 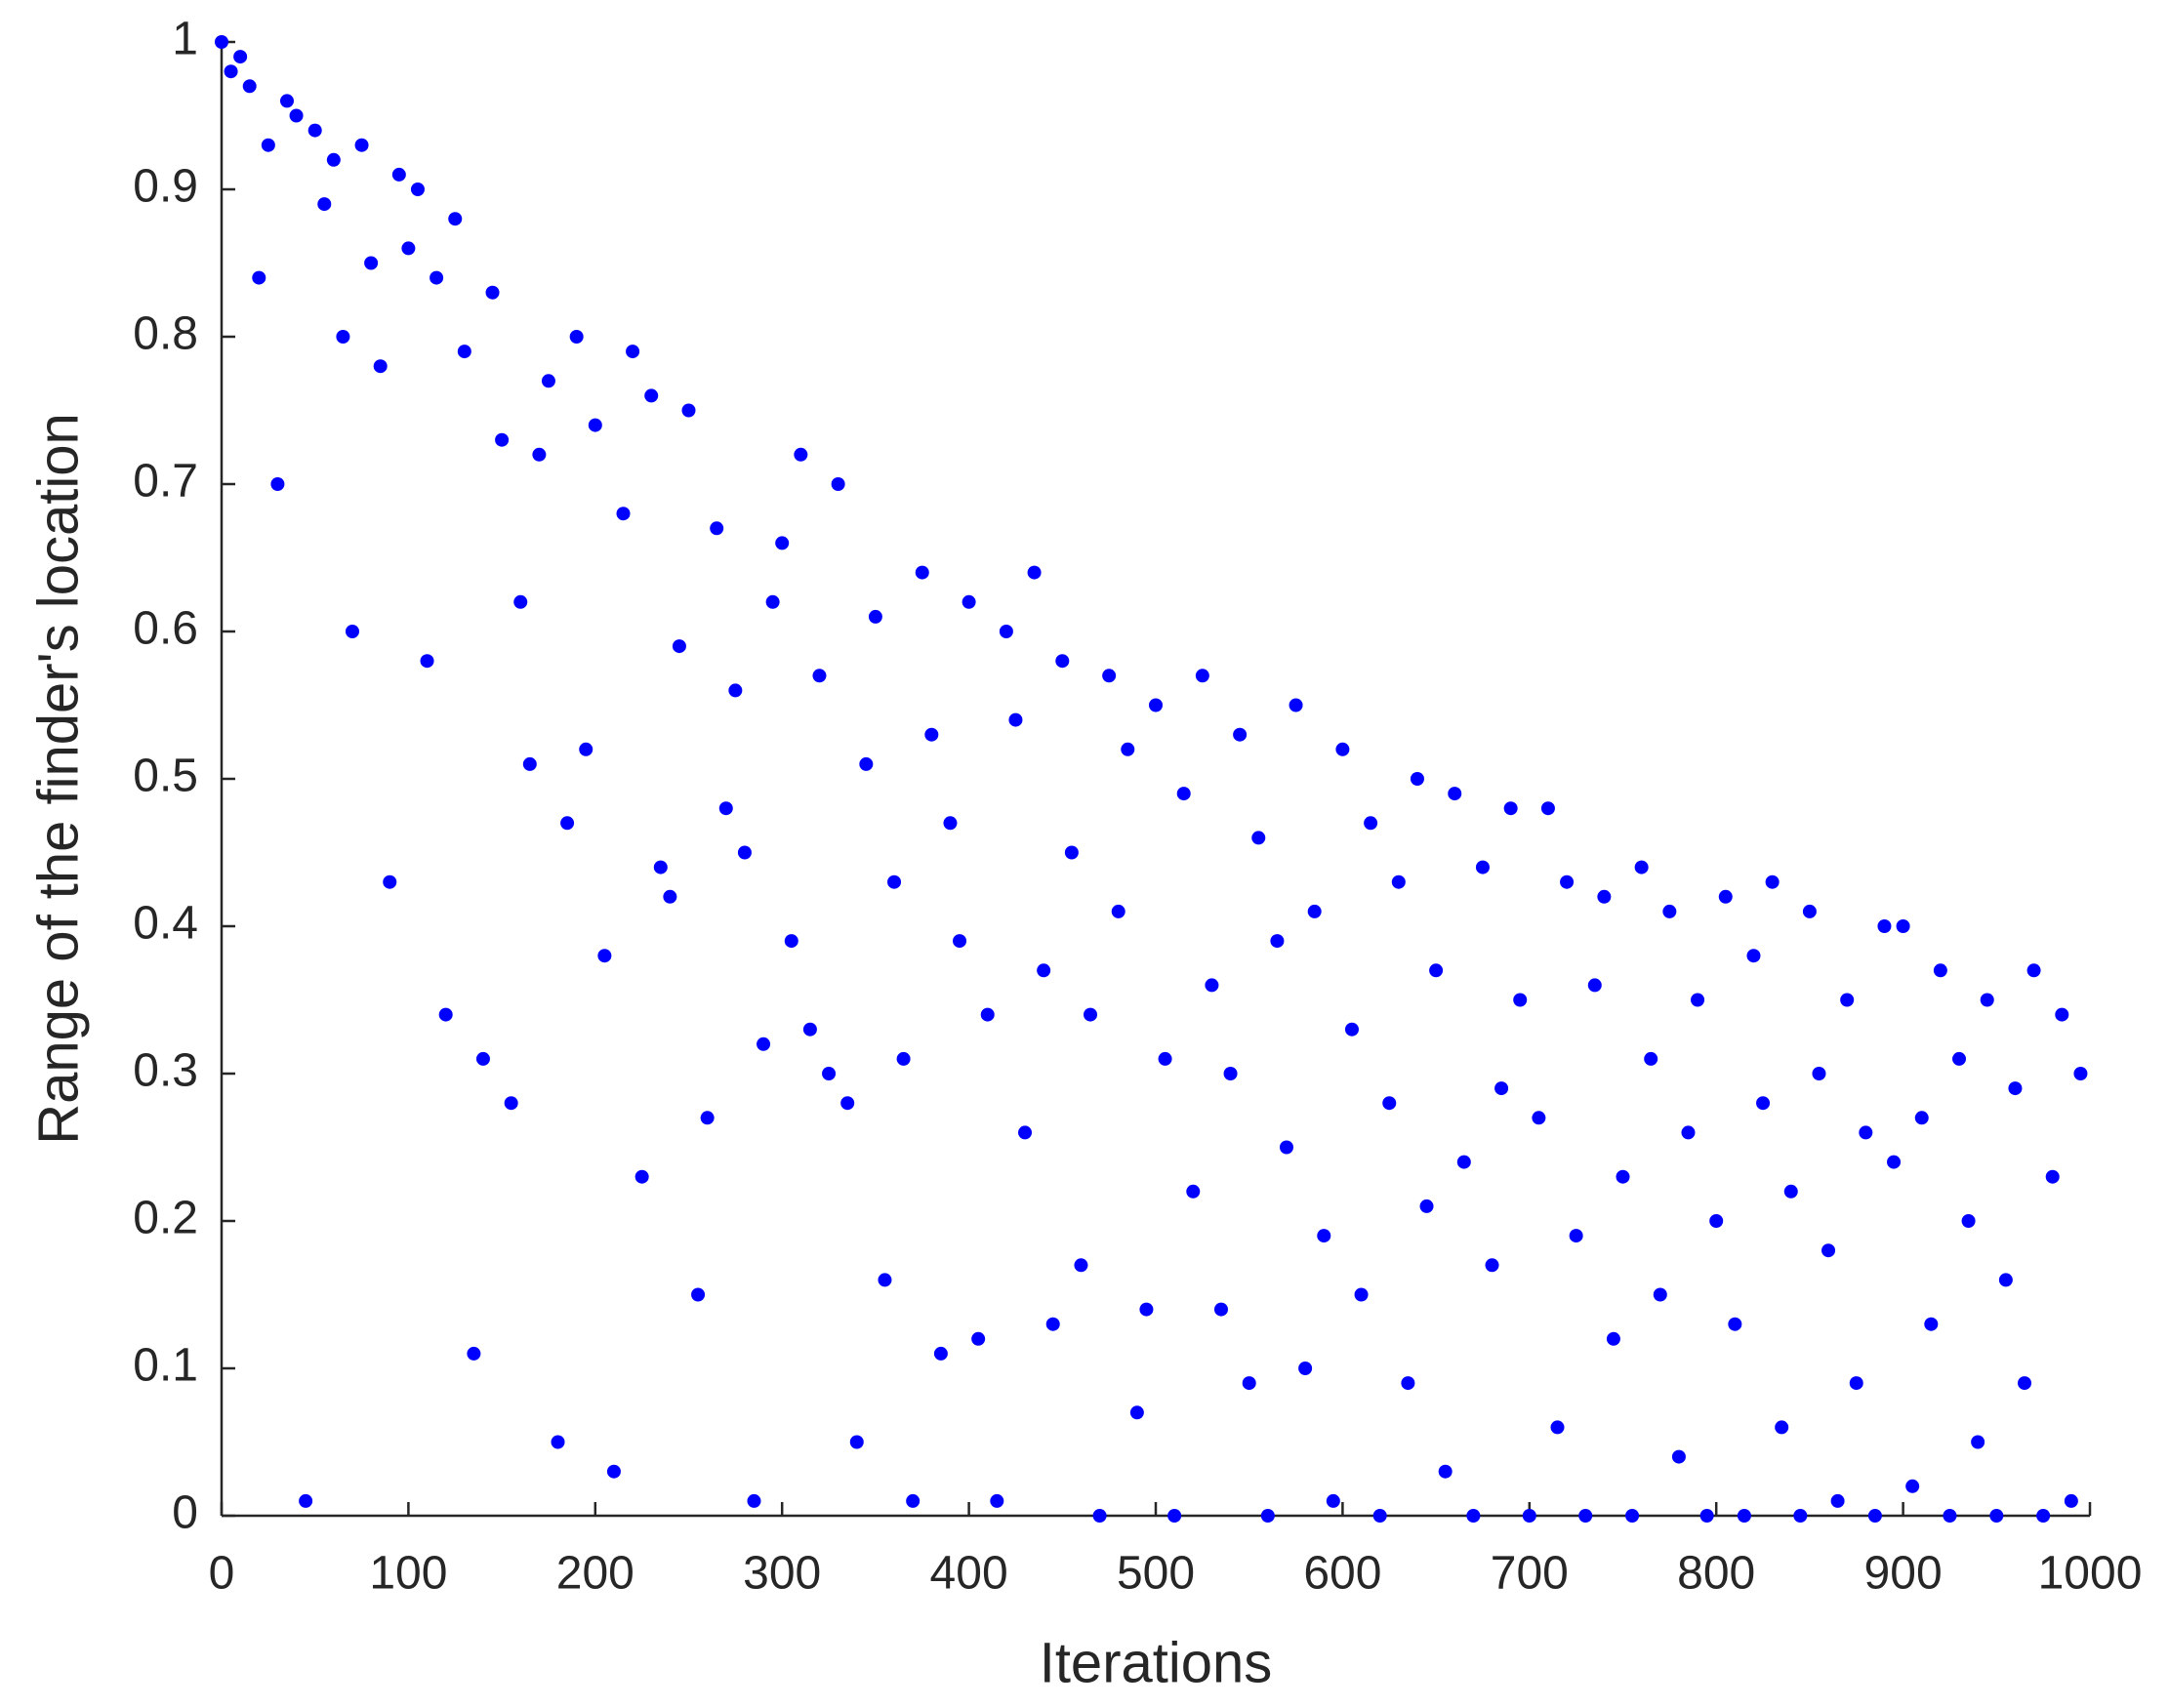 I want to click on x-tick-label: 300, so click(x=782, y=1574).